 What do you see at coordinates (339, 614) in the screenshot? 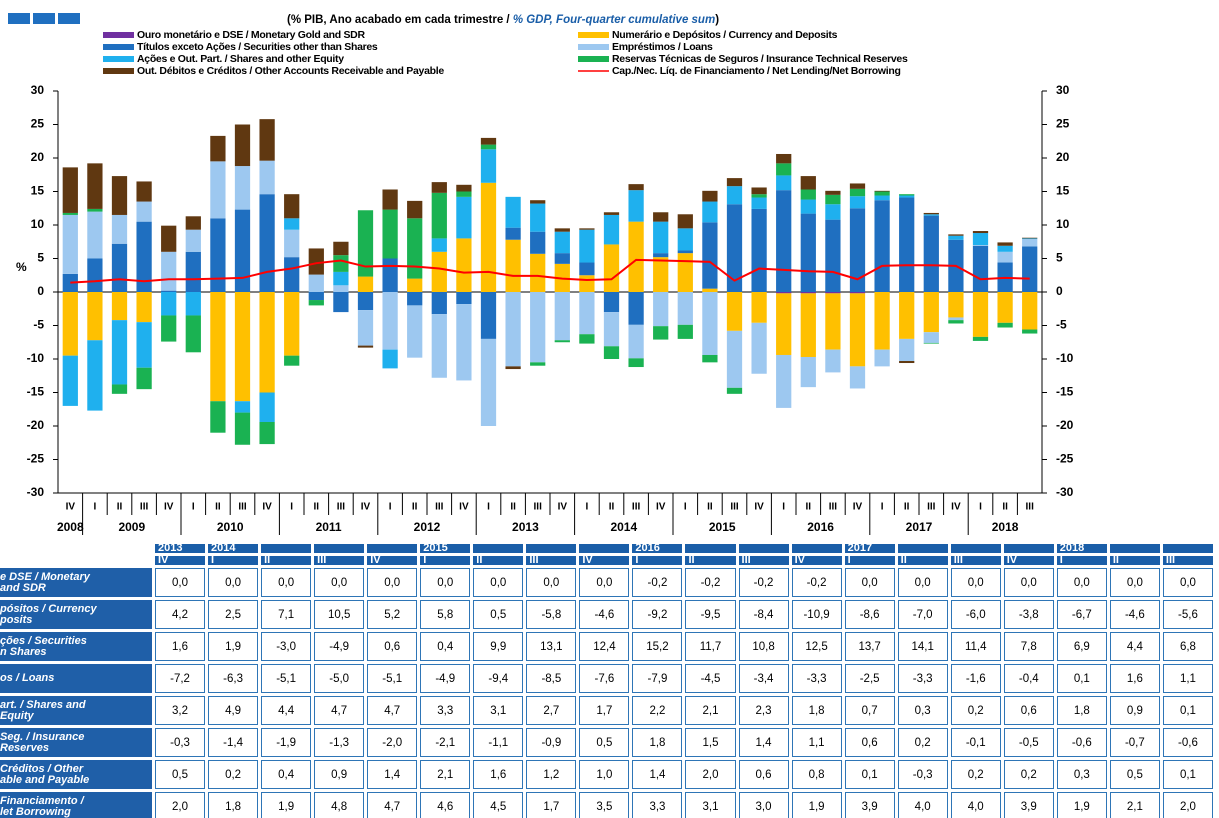
I see `table-cell: 10,5` at bounding box center [339, 614].